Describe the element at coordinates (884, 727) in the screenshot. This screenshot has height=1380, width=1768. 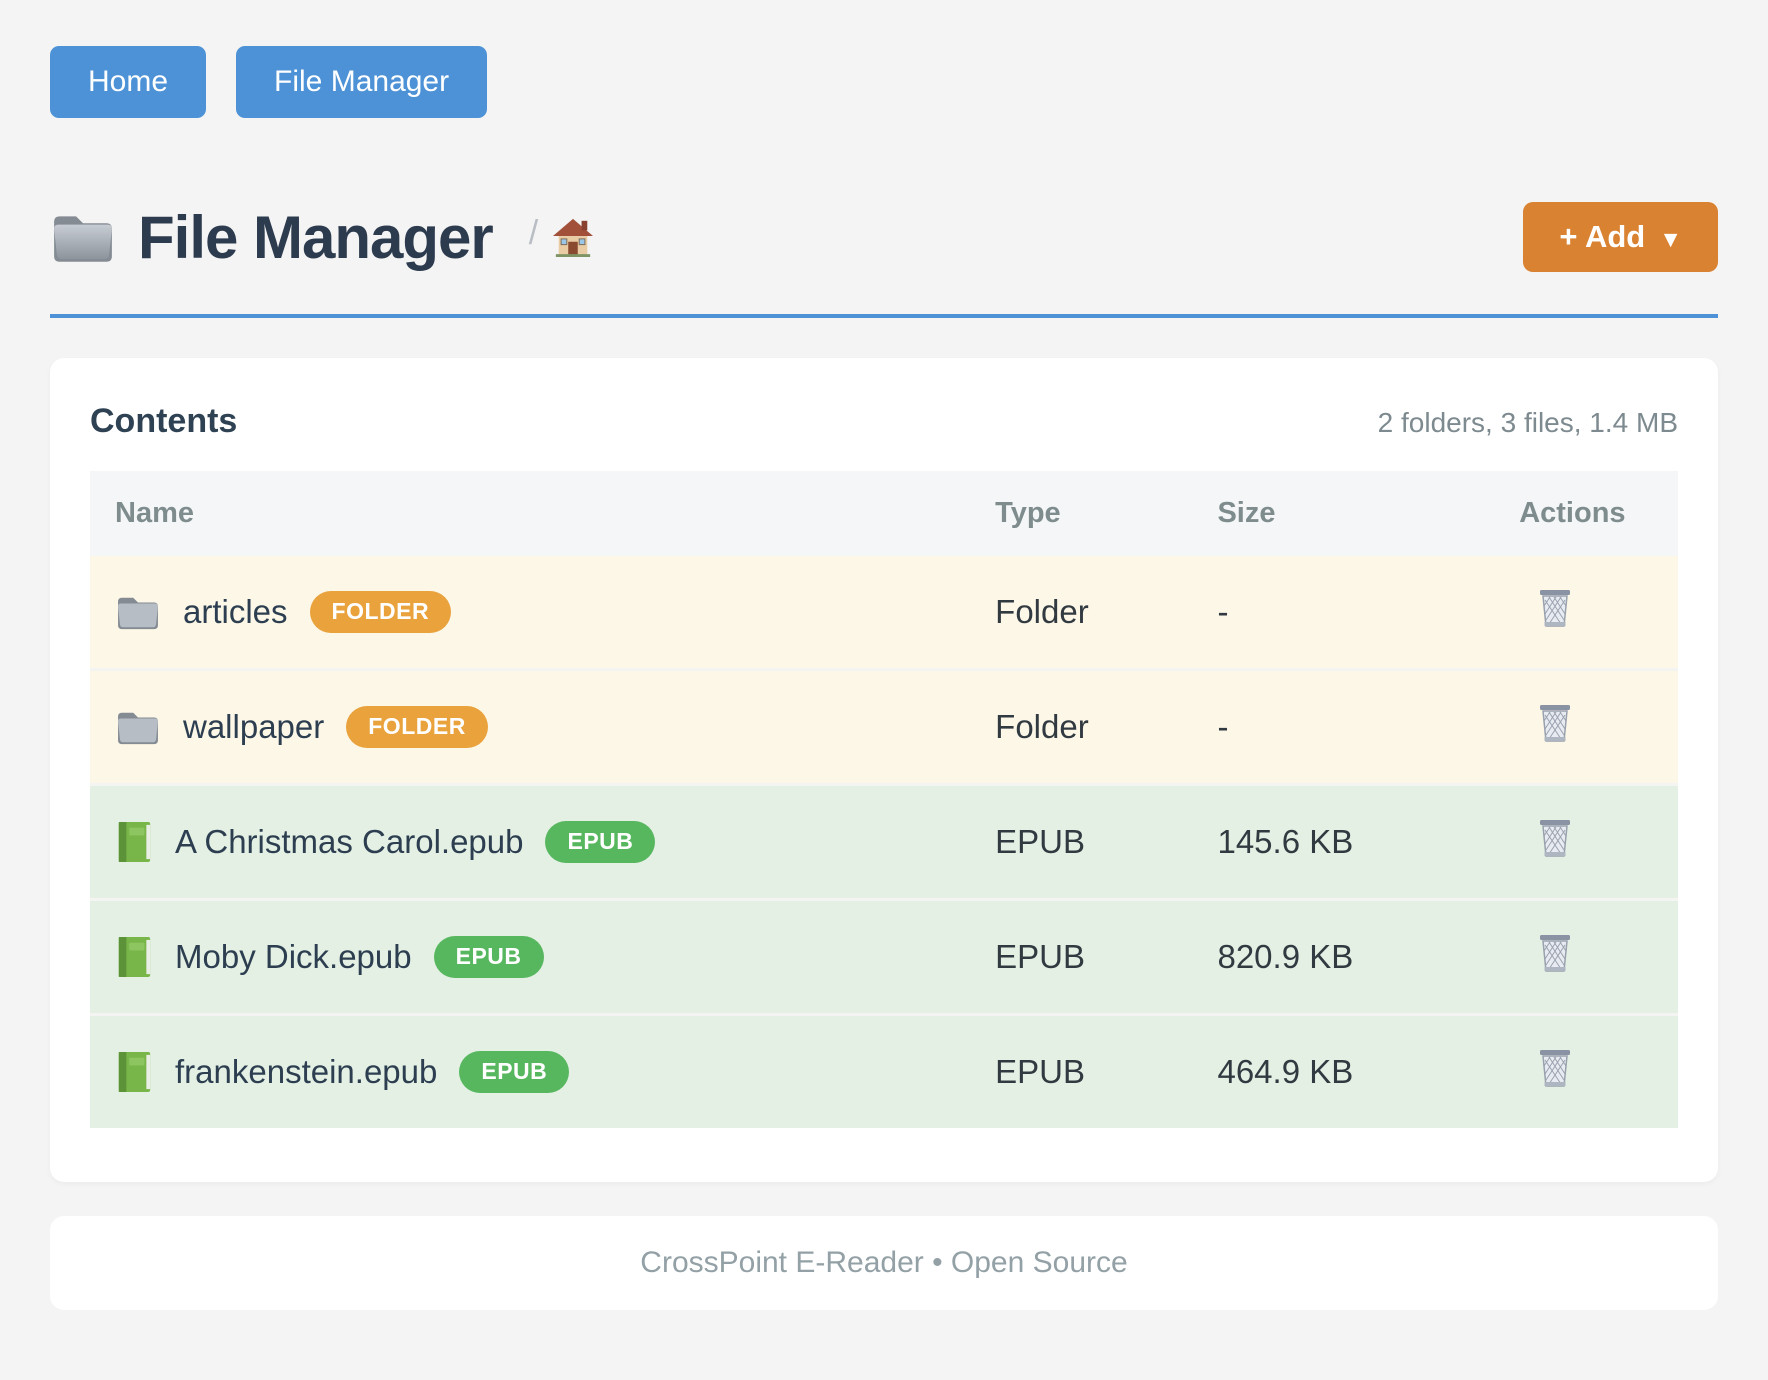
I see `table-row: wallpaper FOLDER Folder -` at that location.